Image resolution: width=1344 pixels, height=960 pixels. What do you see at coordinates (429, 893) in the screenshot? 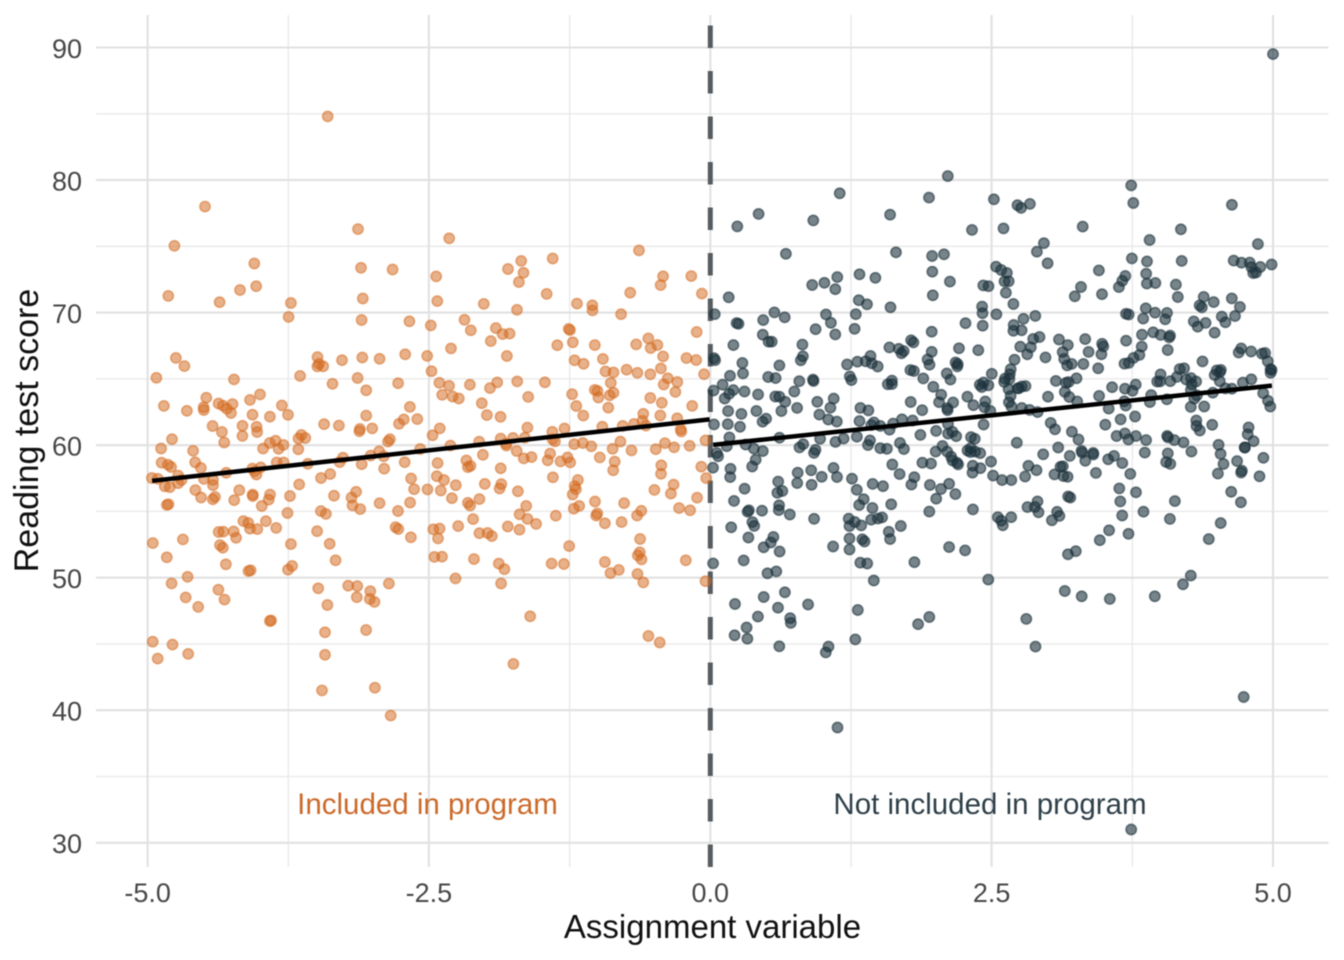
I see `svg-text: -2.5` at bounding box center [429, 893].